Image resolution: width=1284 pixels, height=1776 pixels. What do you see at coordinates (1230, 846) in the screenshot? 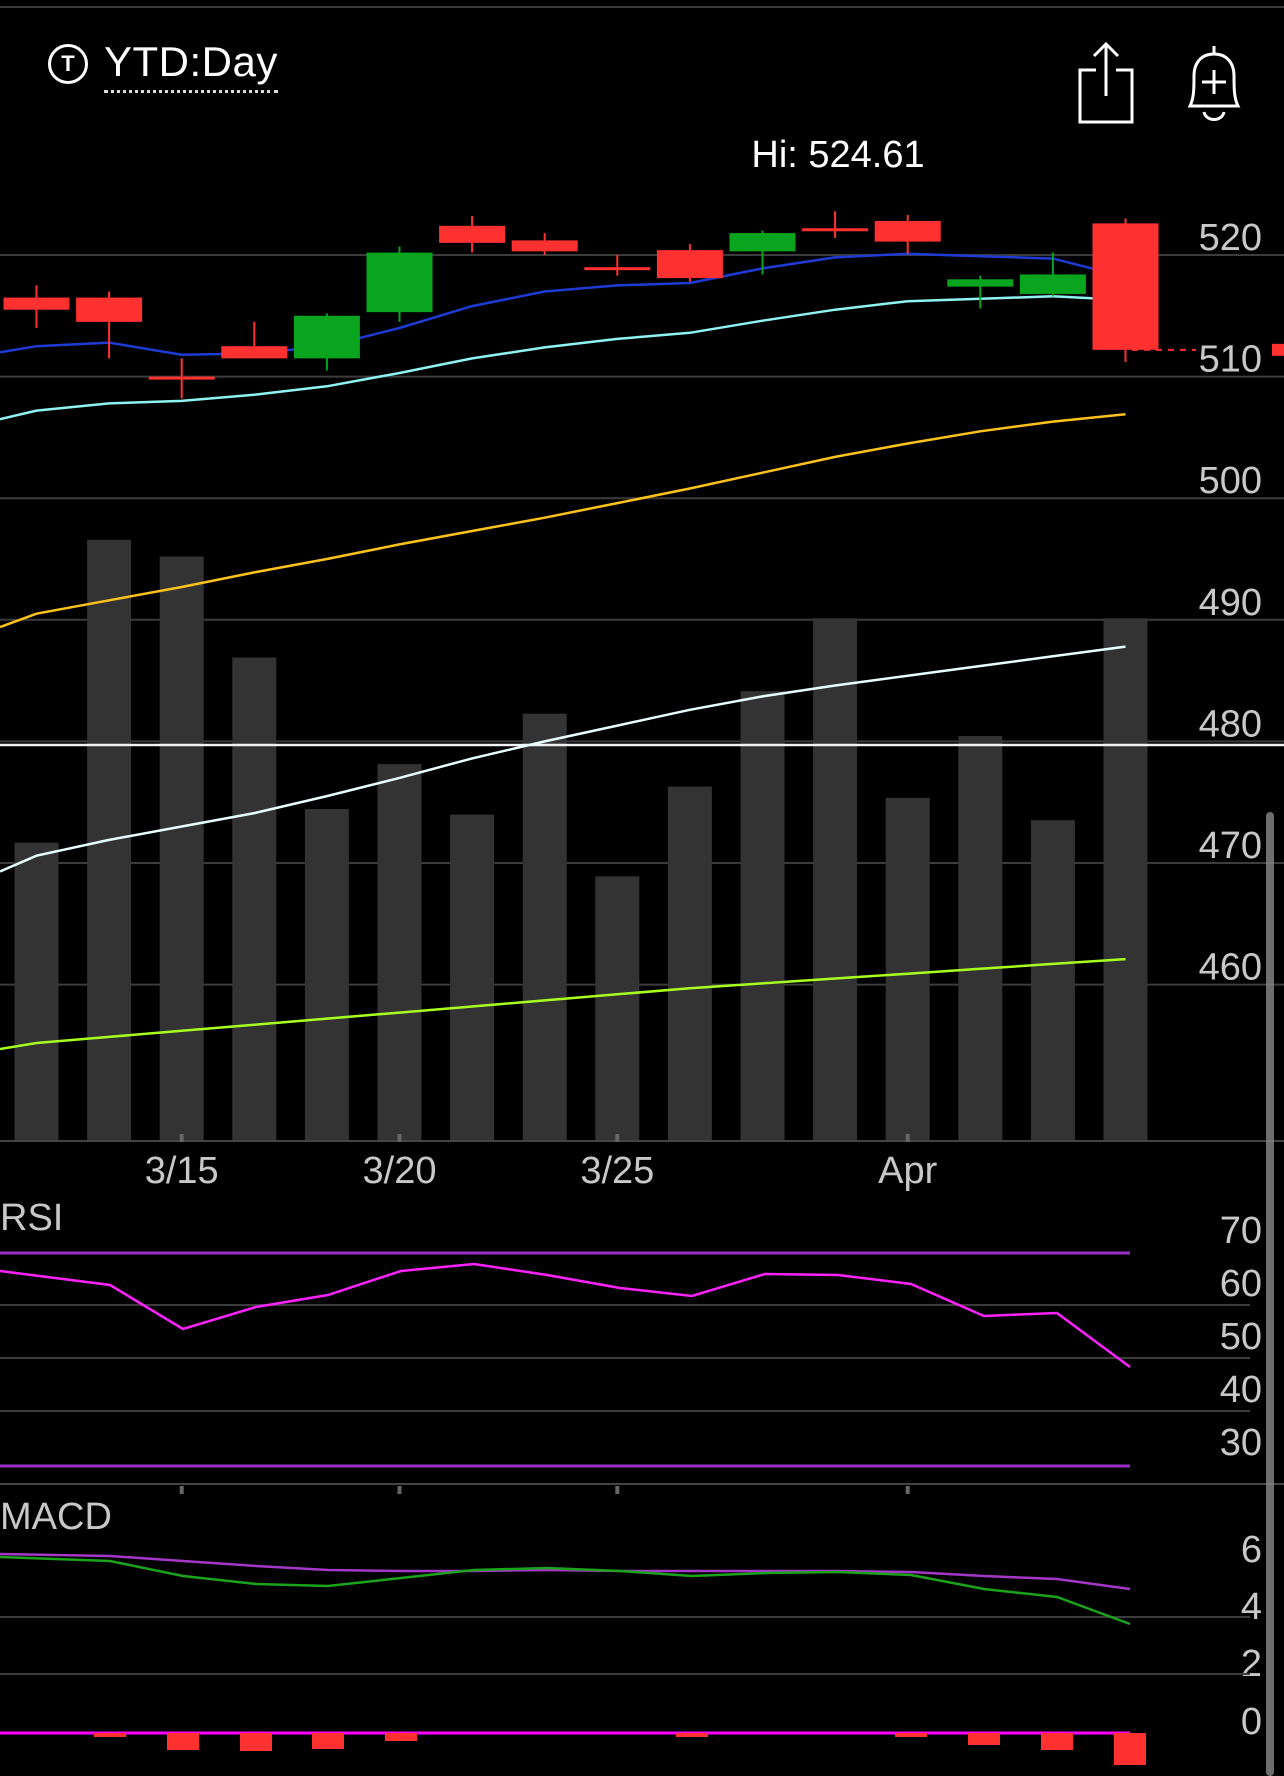
I see `price-tick-label: 470` at bounding box center [1230, 846].